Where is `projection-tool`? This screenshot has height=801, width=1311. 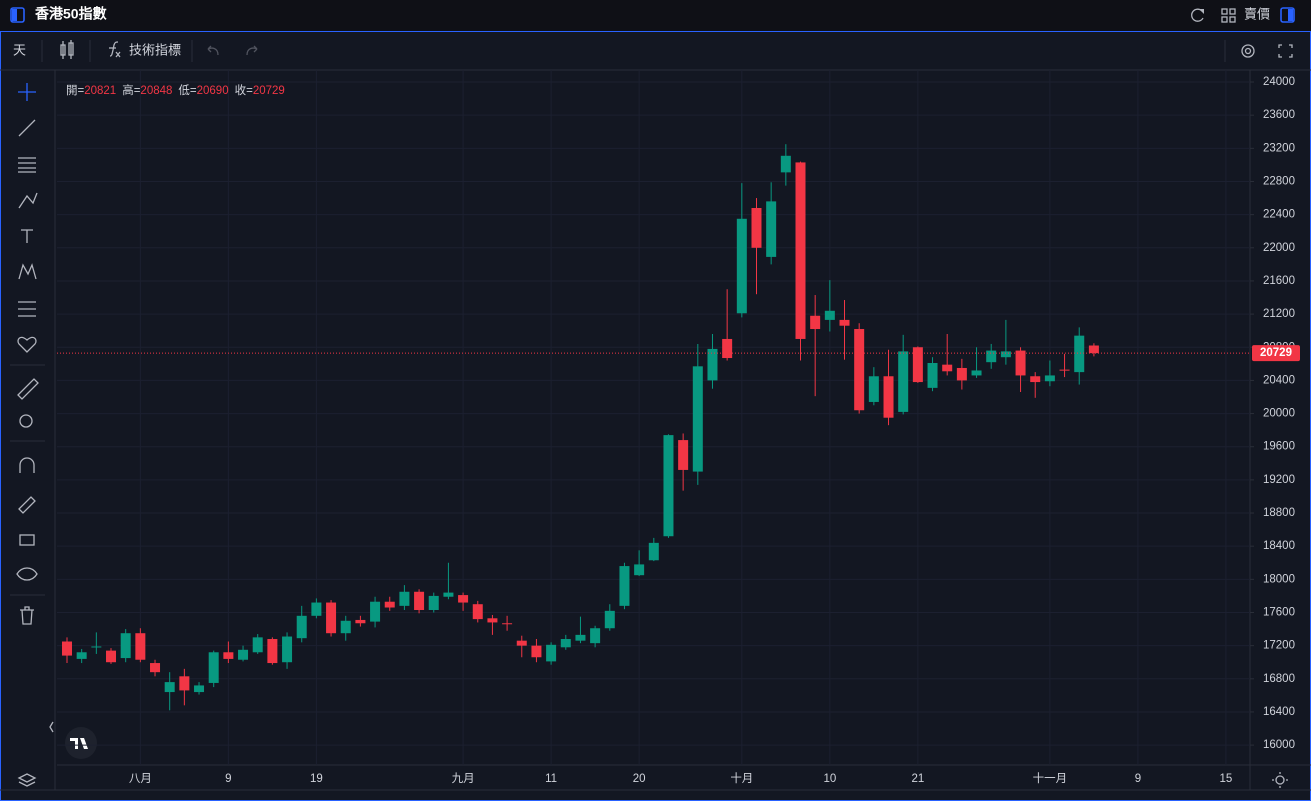
projection-tool is located at coordinates (27, 309).